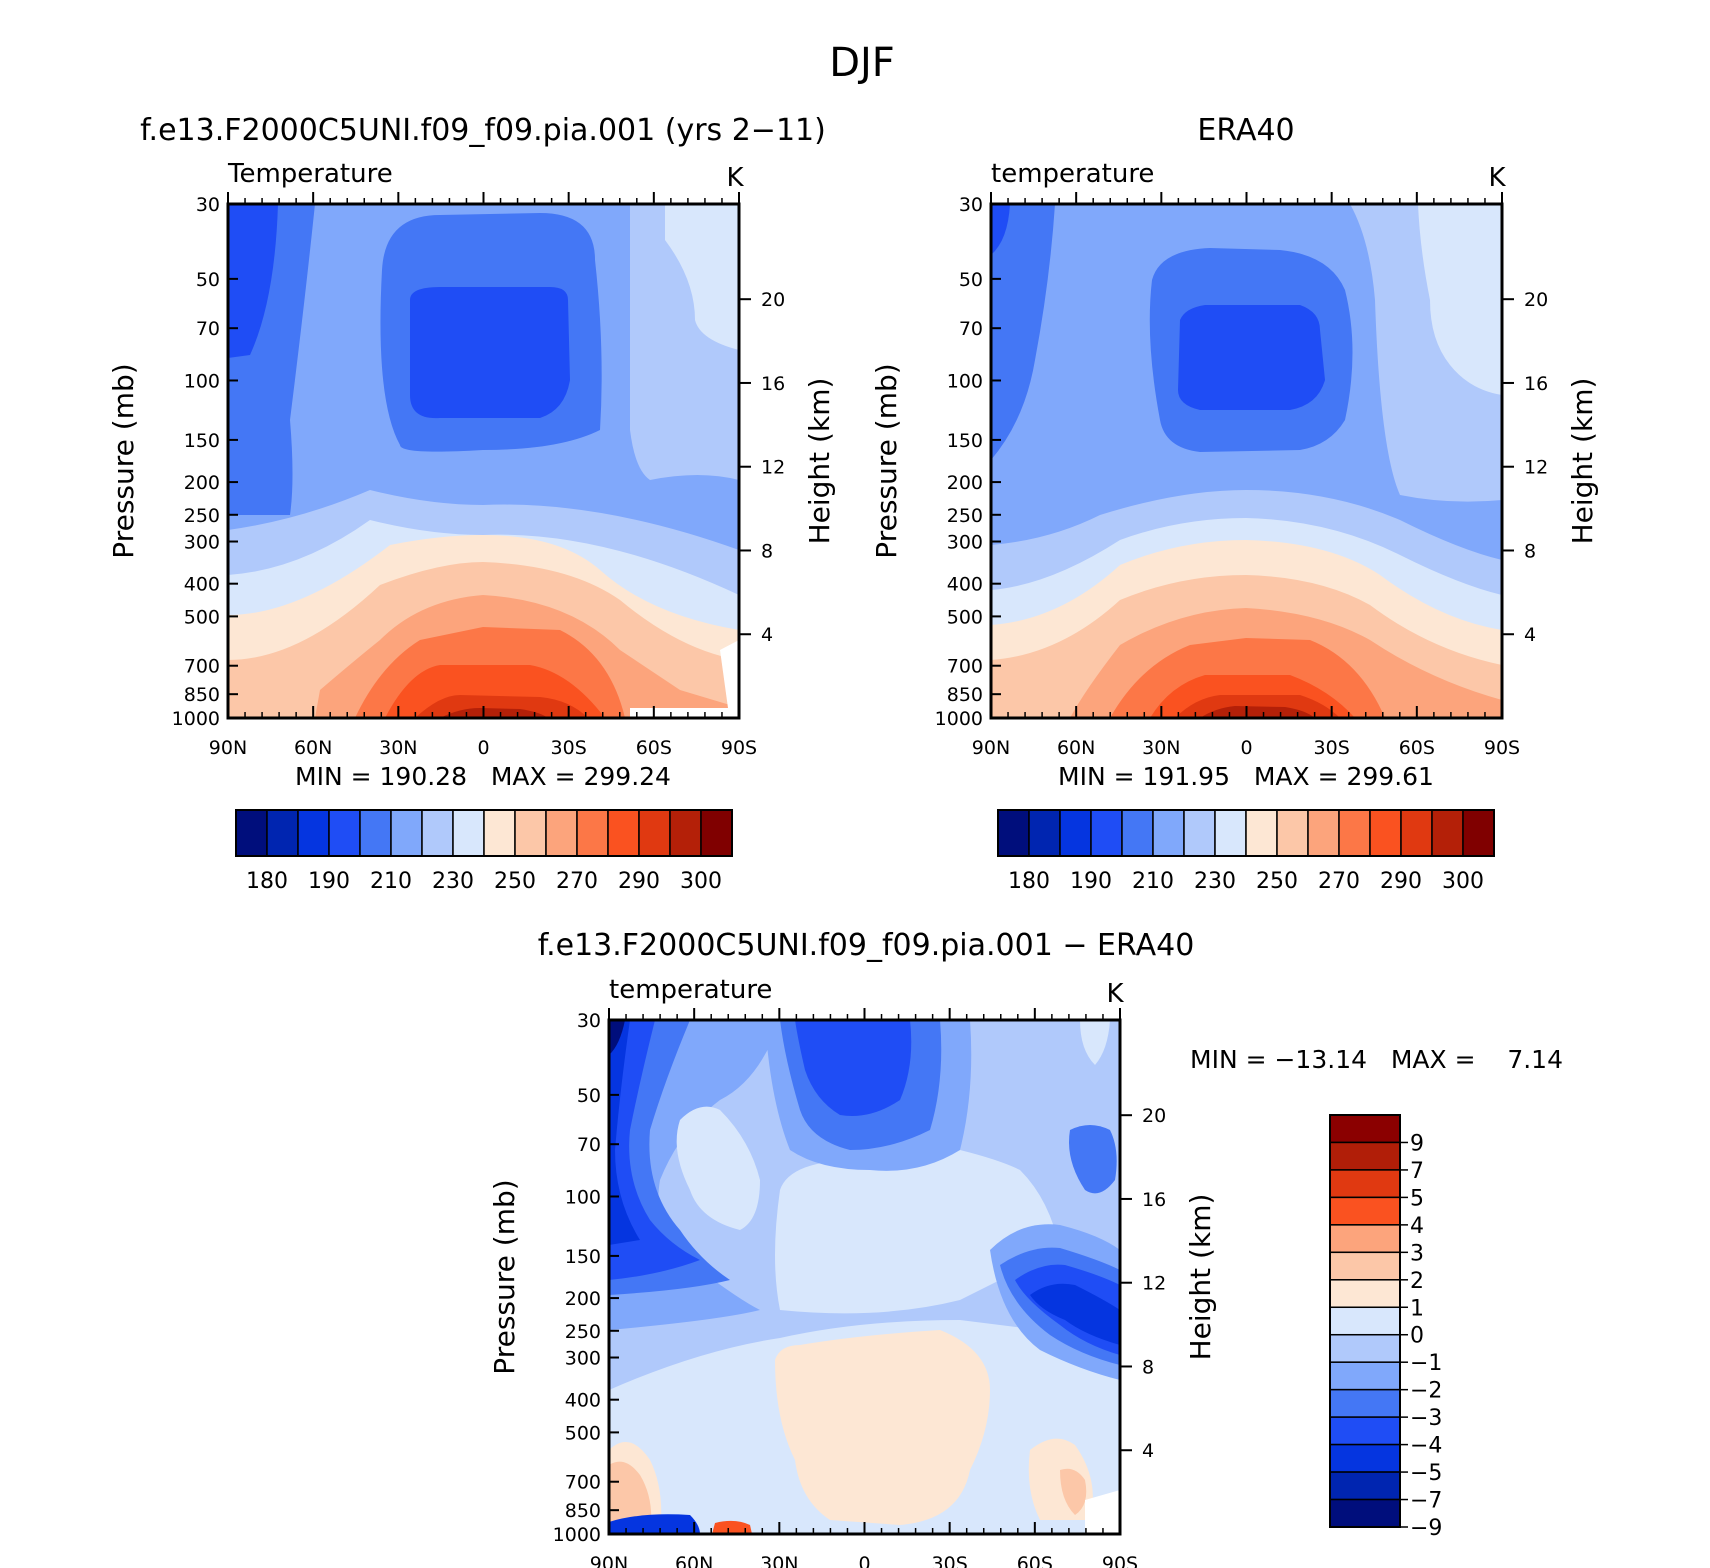  I want to click on colorbar-label: 250, so click(515, 881).